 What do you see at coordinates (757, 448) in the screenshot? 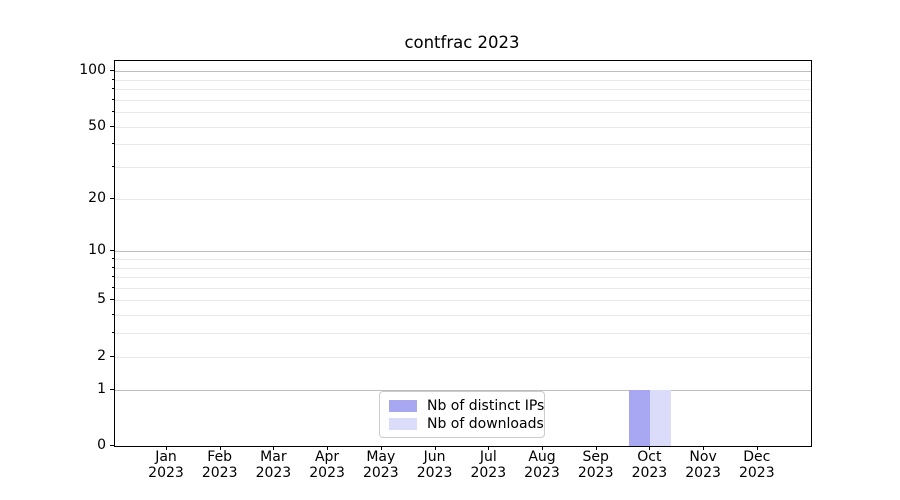
I see `x-tick-dec` at bounding box center [757, 448].